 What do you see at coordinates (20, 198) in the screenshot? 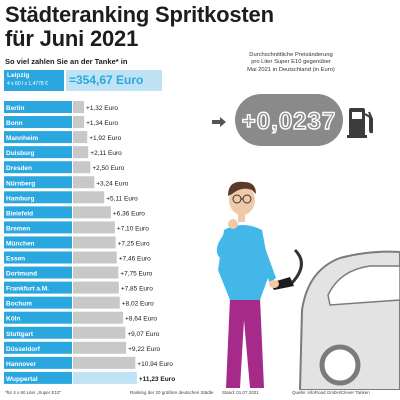
I see `category-label: Hamburg` at bounding box center [20, 198].